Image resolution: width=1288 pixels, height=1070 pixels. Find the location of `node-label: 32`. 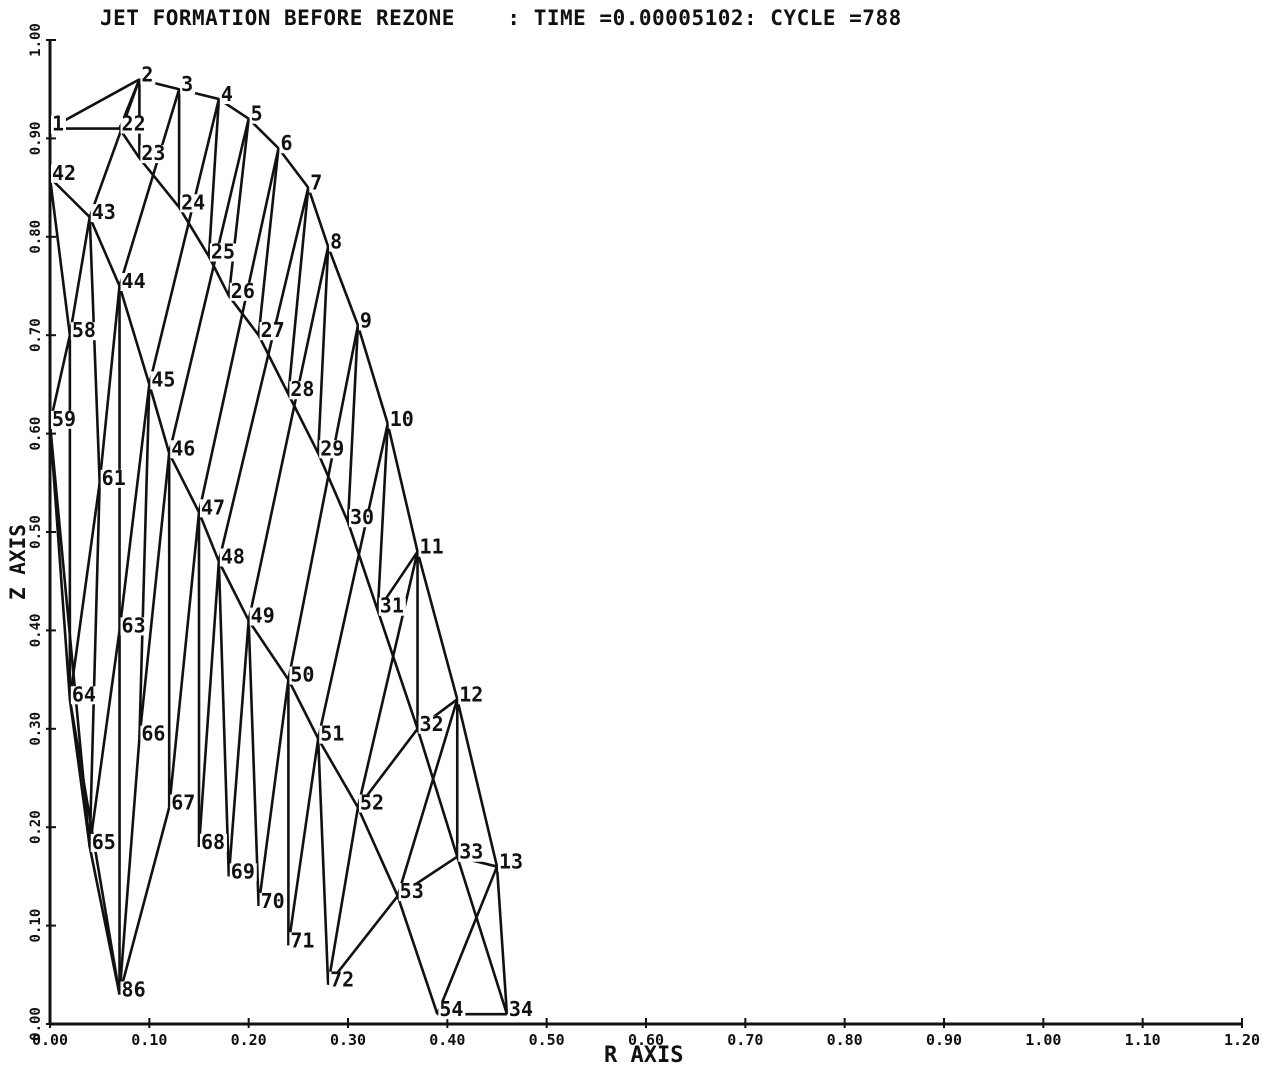

node-label: 32 is located at coordinates (432, 724).